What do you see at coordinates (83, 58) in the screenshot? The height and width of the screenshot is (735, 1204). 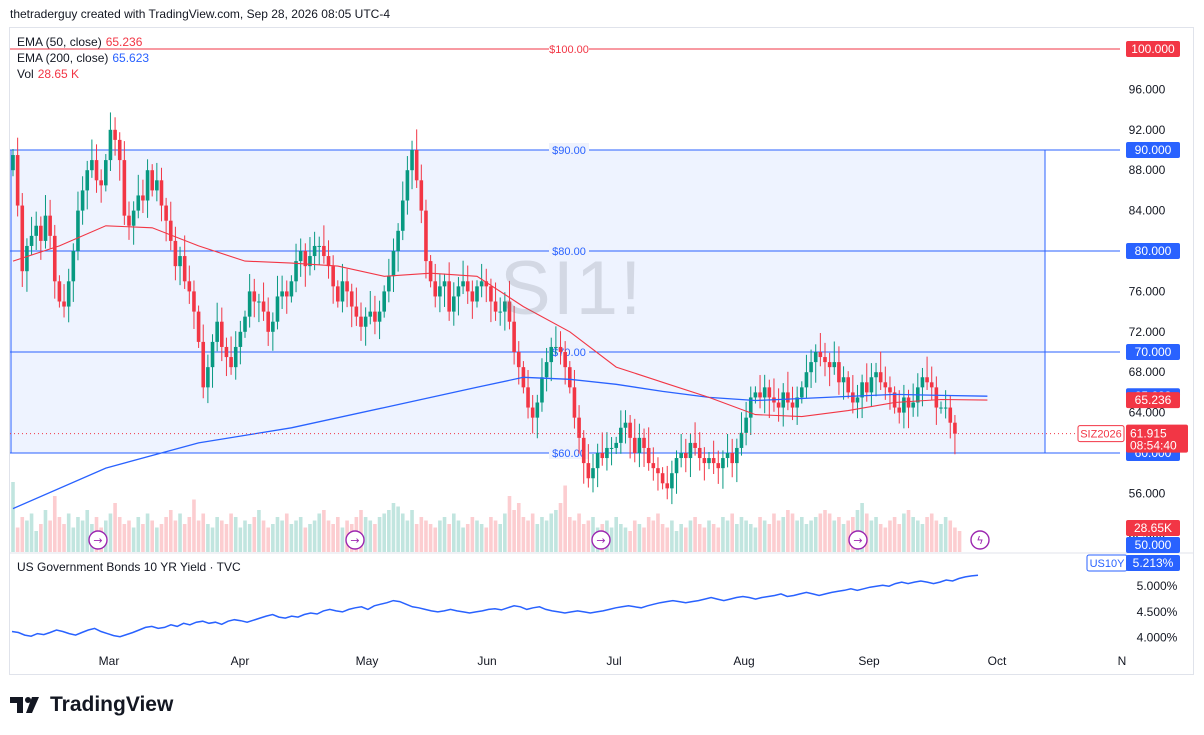 I see `legend-ema200: EMA (200, close) 65.623` at bounding box center [83, 58].